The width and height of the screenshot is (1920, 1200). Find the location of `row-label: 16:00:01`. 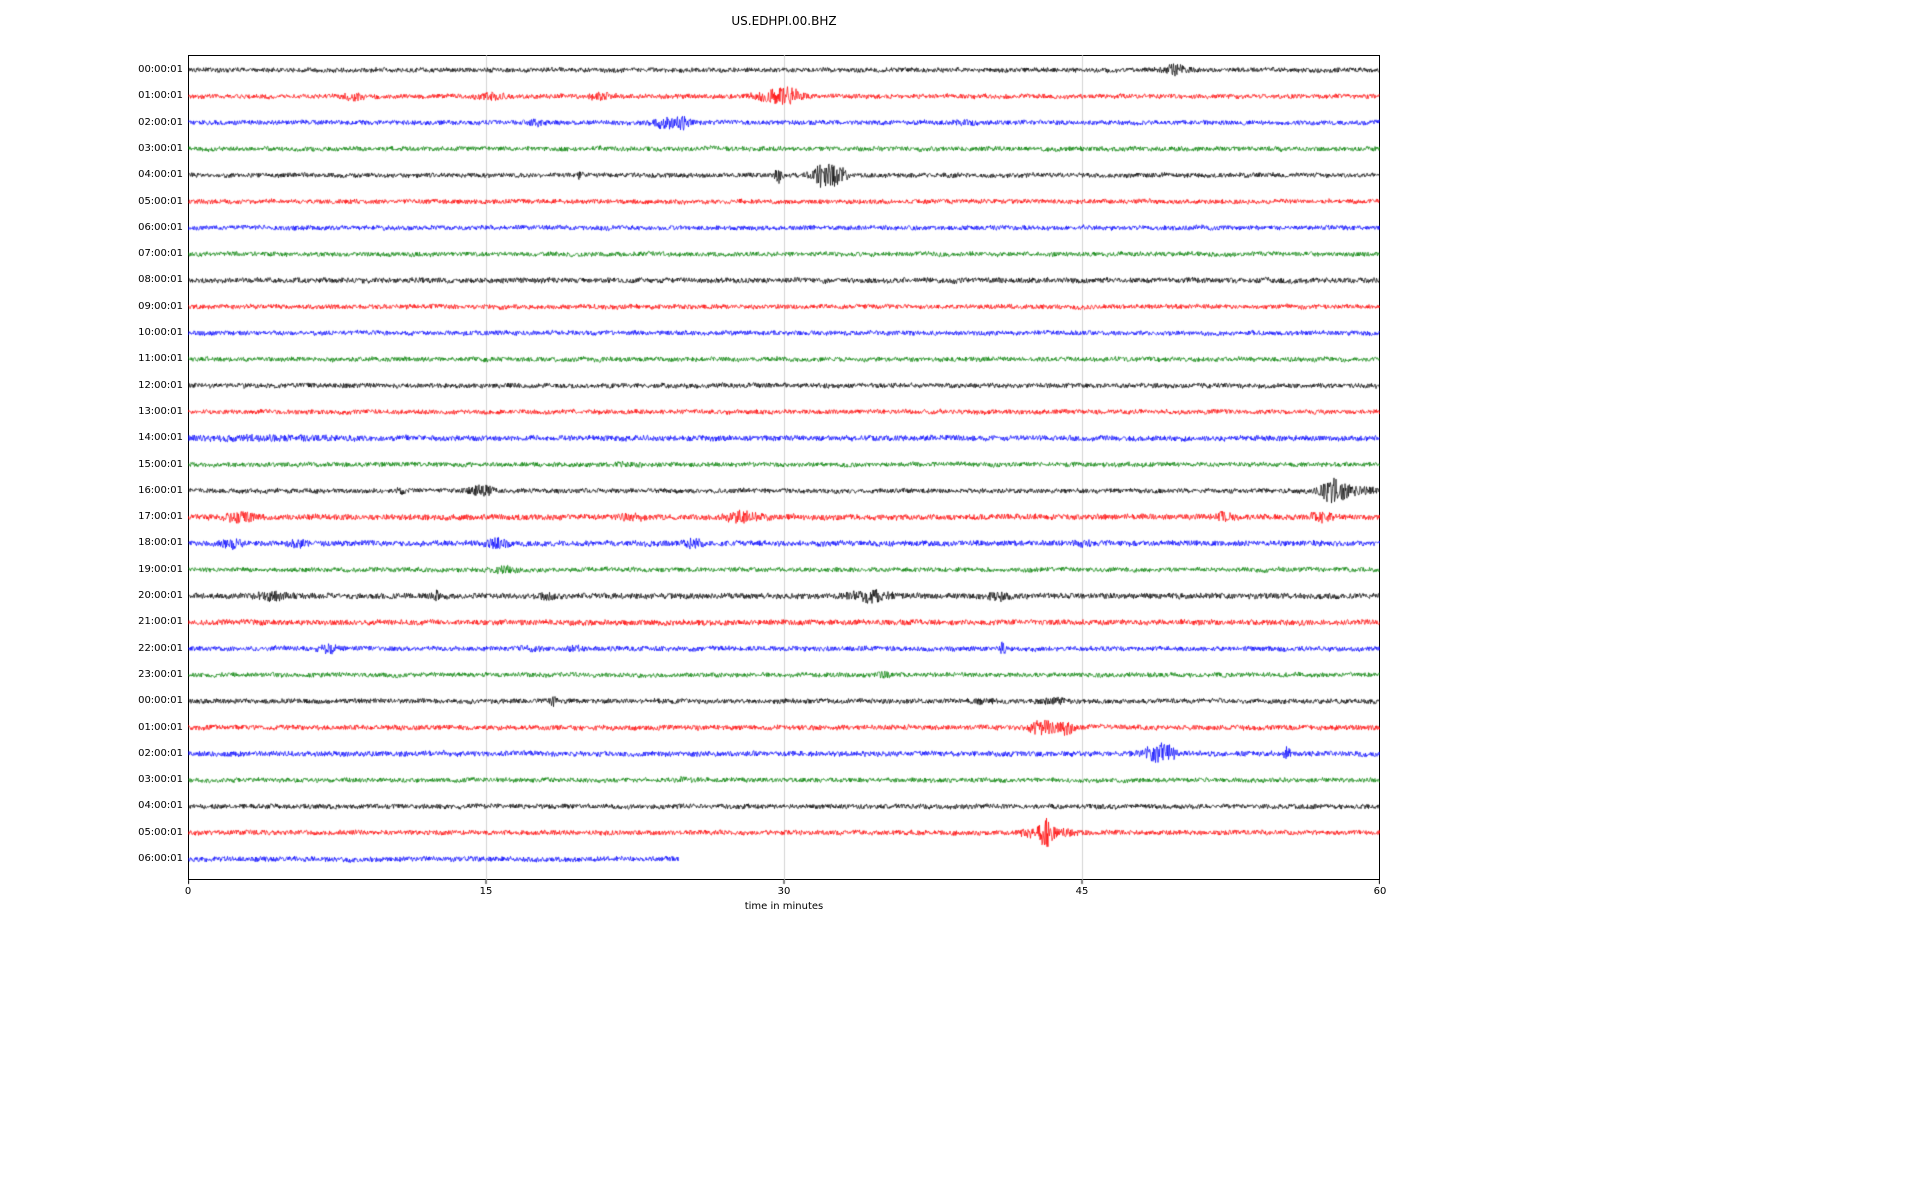

row-label: 16:00:01 is located at coordinates (160, 490).